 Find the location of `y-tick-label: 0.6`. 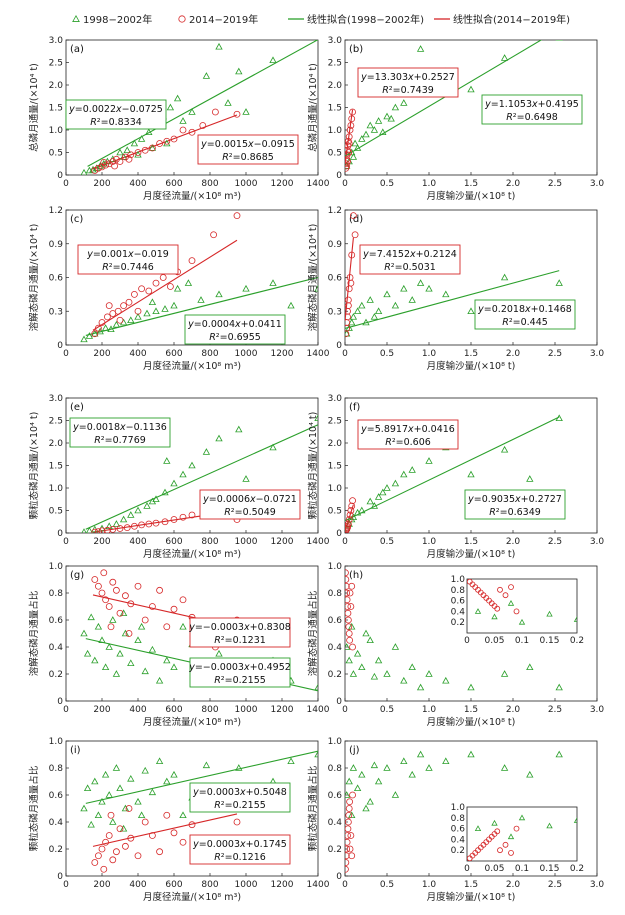

y-tick-label: 0.6 is located at coordinates (56, 621).